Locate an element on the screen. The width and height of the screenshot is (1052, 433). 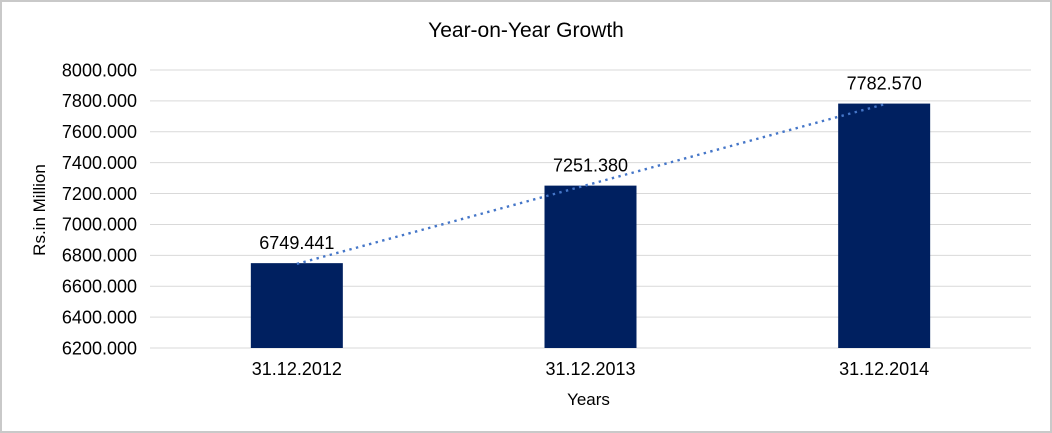
y-tick-label: 6200.000 is located at coordinates (99, 348).